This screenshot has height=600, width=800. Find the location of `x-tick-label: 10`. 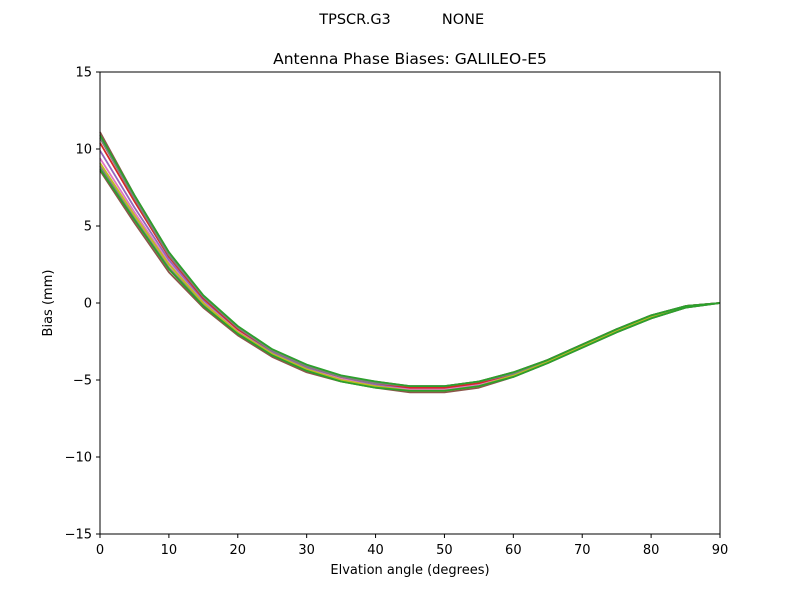

x-tick-label: 10 is located at coordinates (169, 550).